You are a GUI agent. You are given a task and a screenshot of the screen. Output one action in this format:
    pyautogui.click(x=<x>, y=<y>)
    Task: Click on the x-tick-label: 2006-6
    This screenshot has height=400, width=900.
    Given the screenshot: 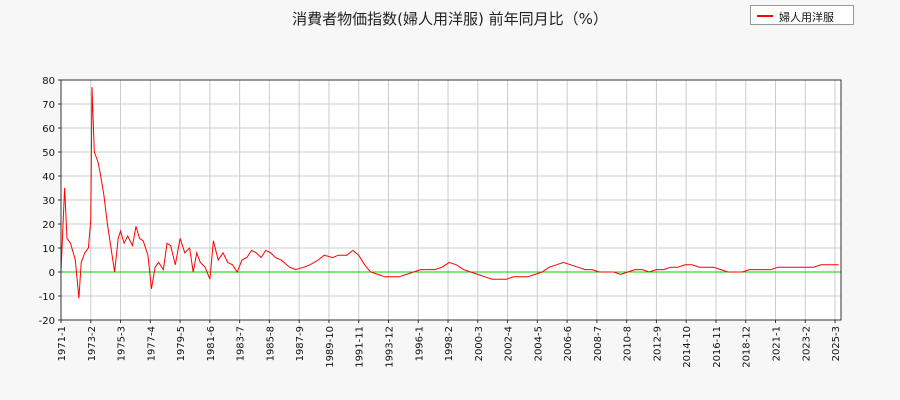 What is the action you would take?
    pyautogui.click(x=568, y=343)
    